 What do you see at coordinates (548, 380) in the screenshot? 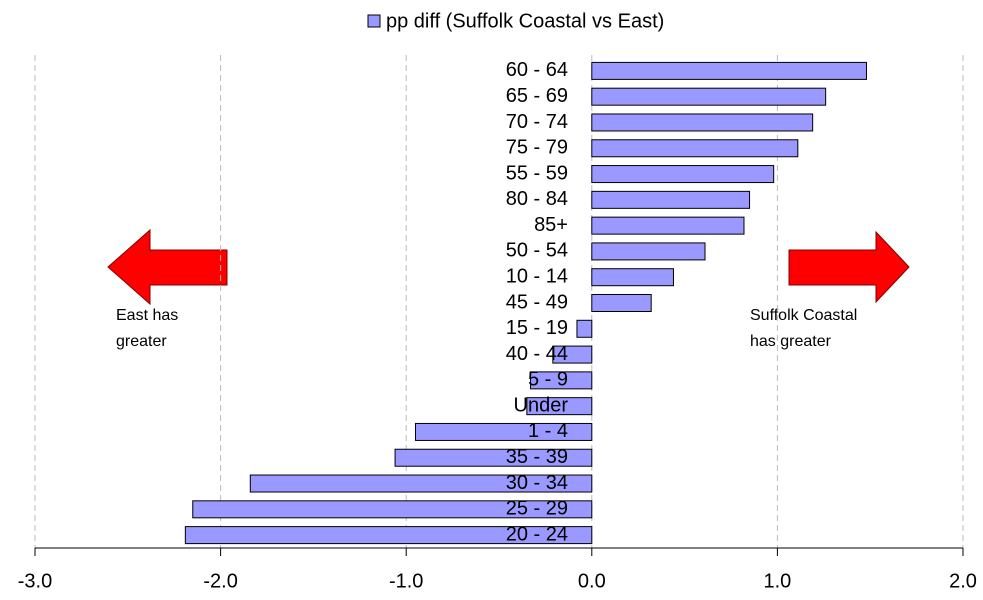
I see `y-tick-label: 5 - 9` at bounding box center [548, 380].